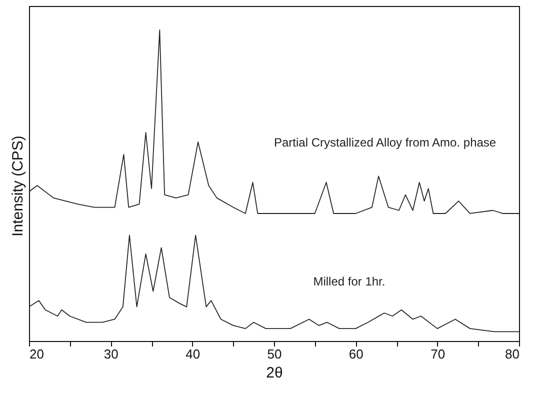 Image resolution: width=550 pixels, height=413 pixels. I want to click on x-tick-label: 50, so click(274, 354).